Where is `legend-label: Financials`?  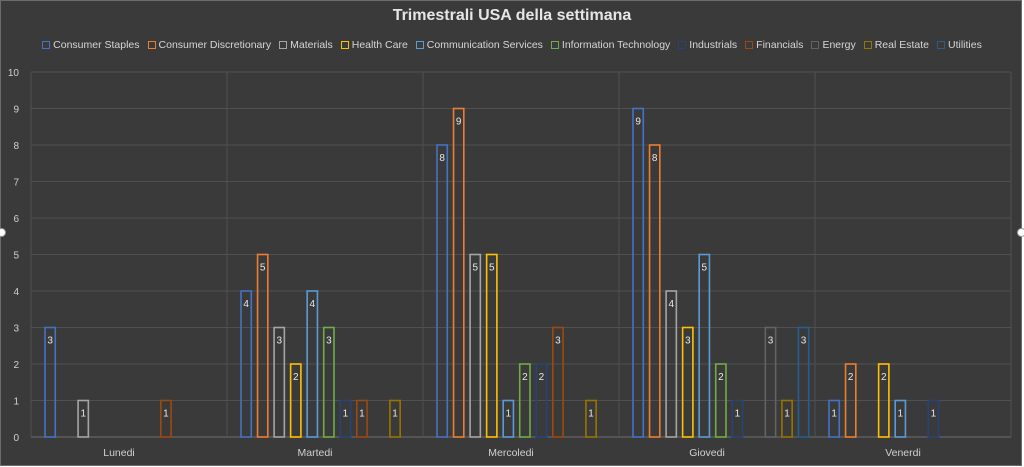
legend-label: Financials is located at coordinates (780, 45).